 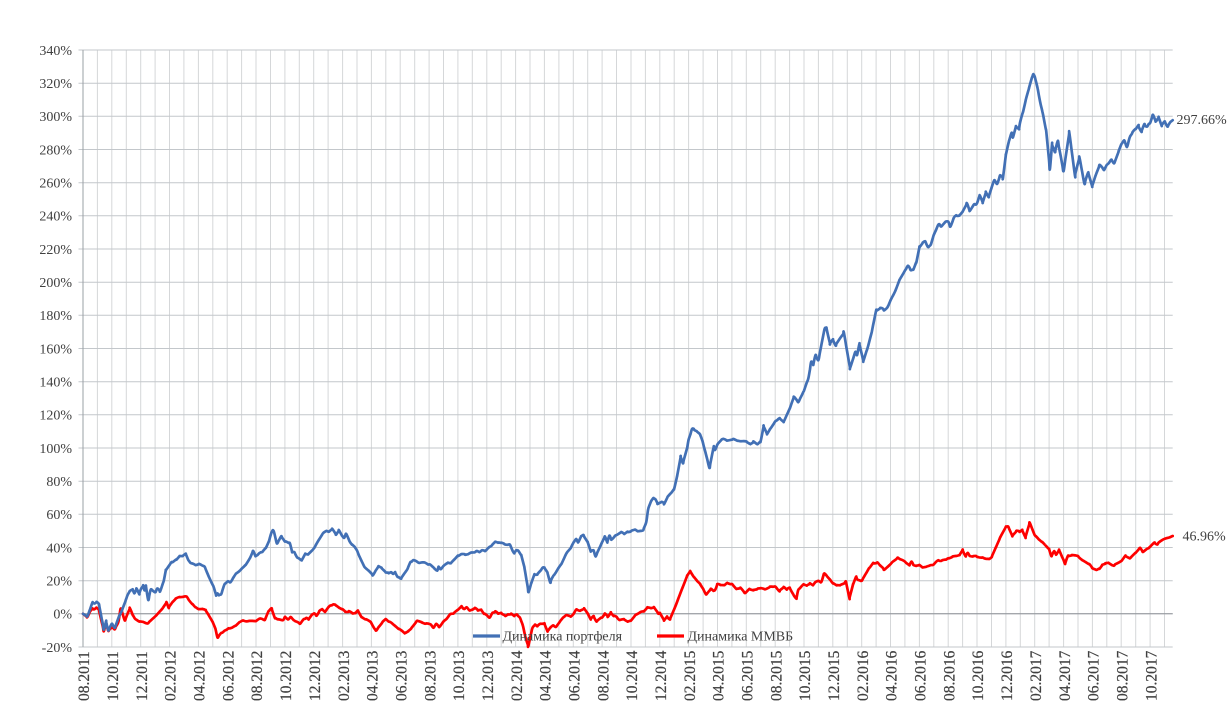 I want to click on svg-text: 200%, so click(x=55, y=283).